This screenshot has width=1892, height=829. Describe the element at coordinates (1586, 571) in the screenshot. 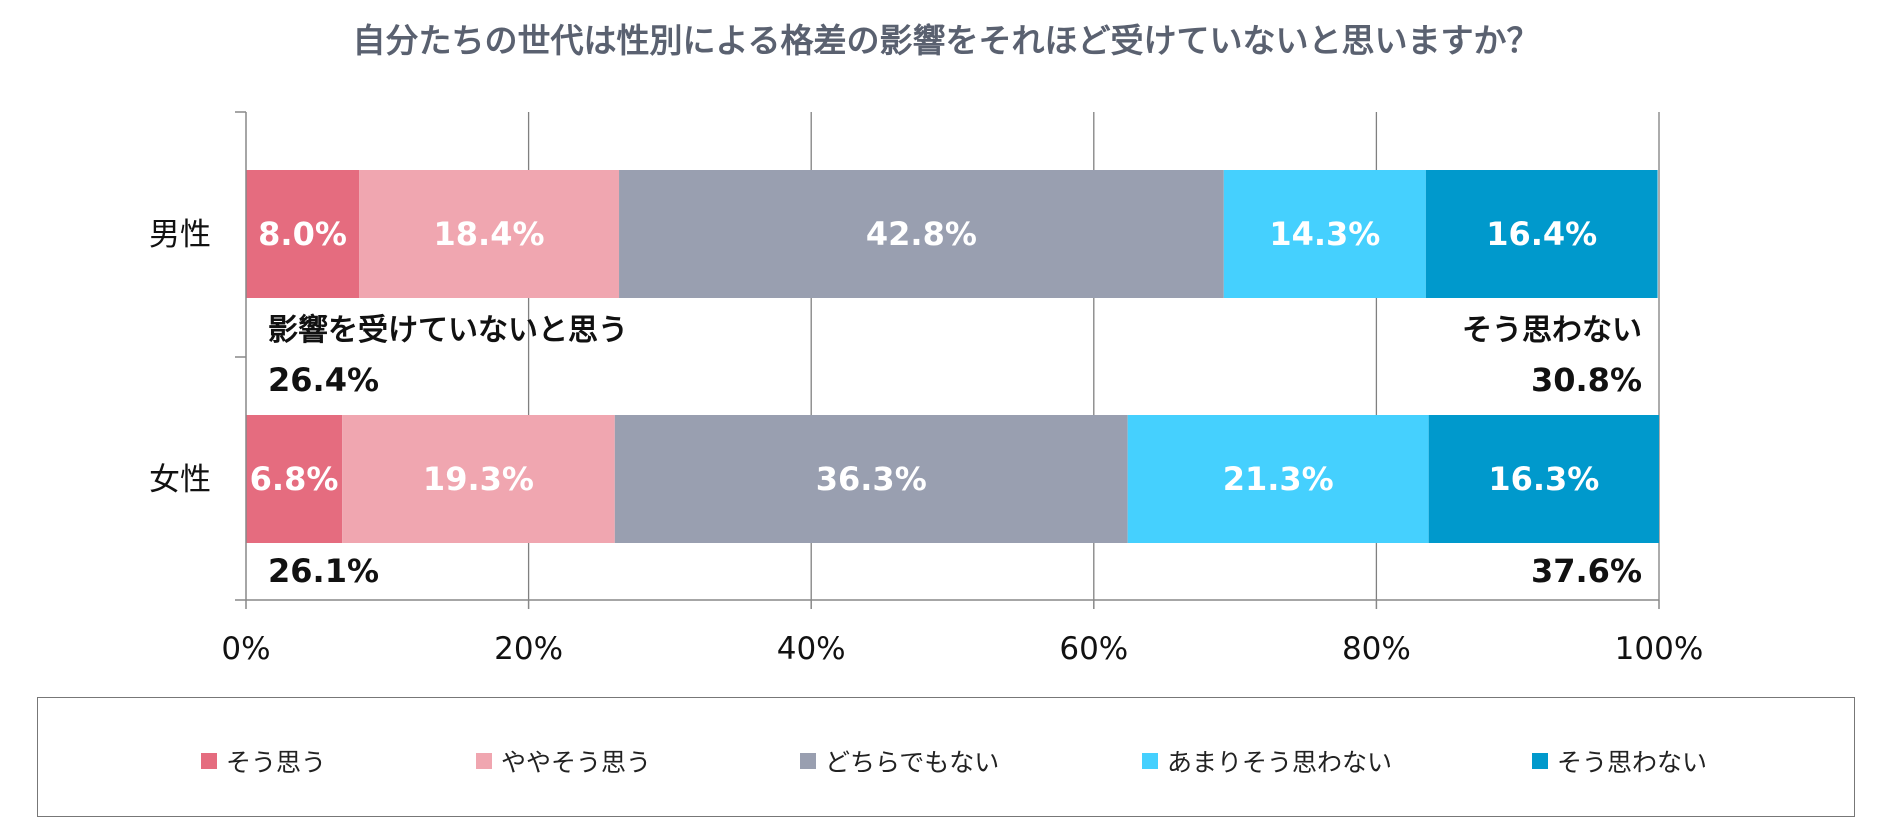

I see `annotation-right-total: 37.6%` at that location.